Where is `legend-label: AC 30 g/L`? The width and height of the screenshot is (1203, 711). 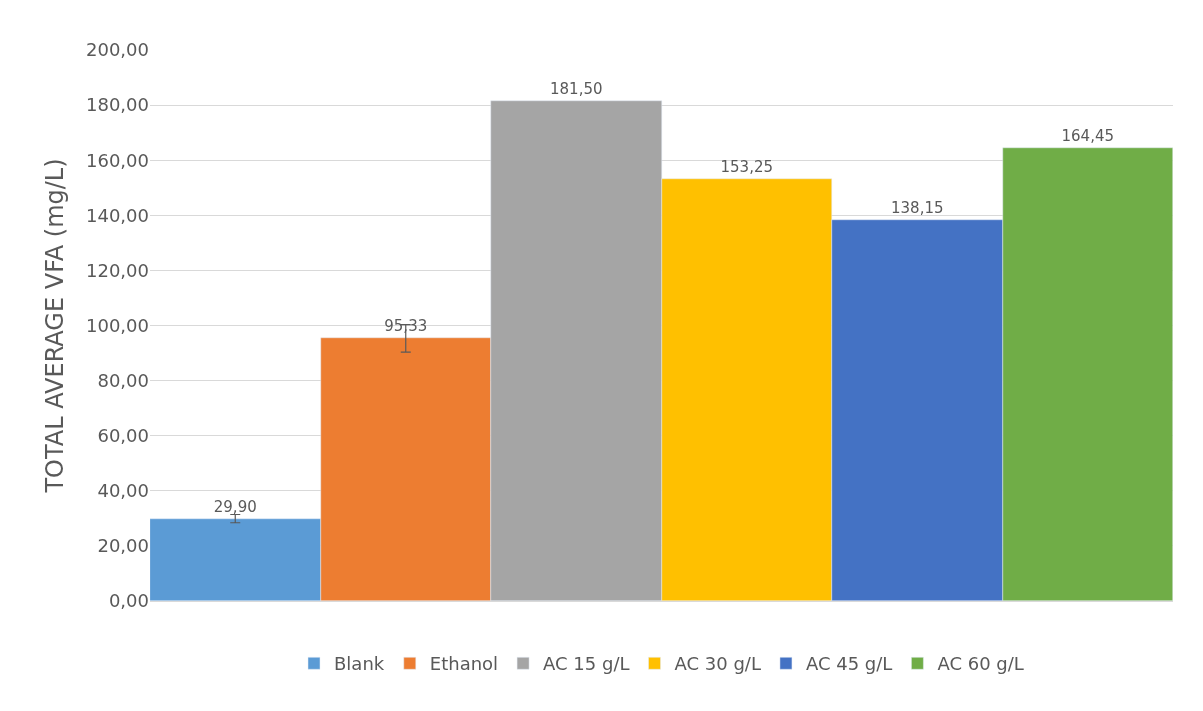
legend-label: AC 30 g/L is located at coordinates (717, 664).